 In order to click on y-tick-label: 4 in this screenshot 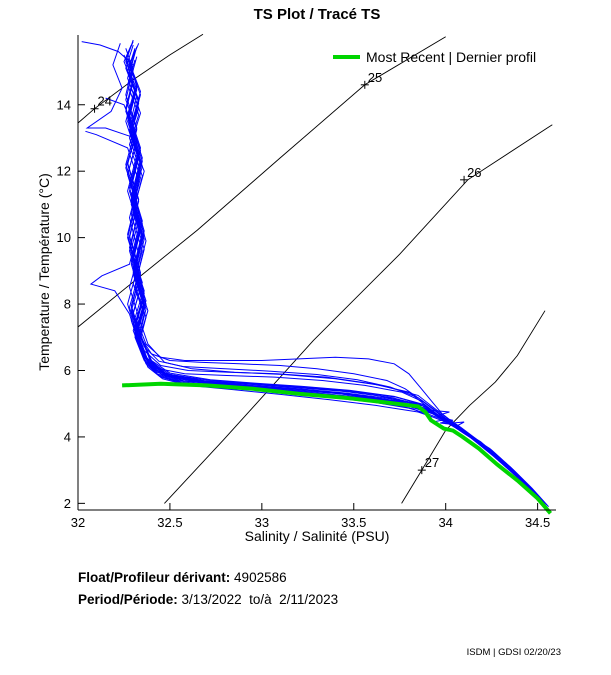, I will do `click(67, 436)`.